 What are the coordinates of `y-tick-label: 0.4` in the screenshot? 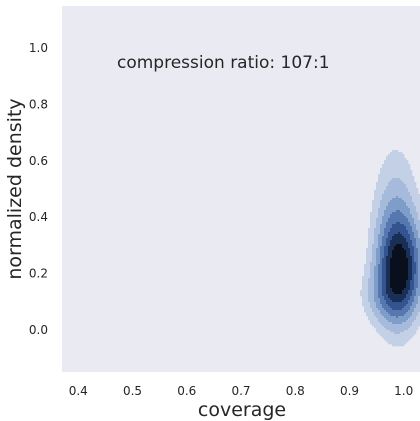 It's located at (38, 217).